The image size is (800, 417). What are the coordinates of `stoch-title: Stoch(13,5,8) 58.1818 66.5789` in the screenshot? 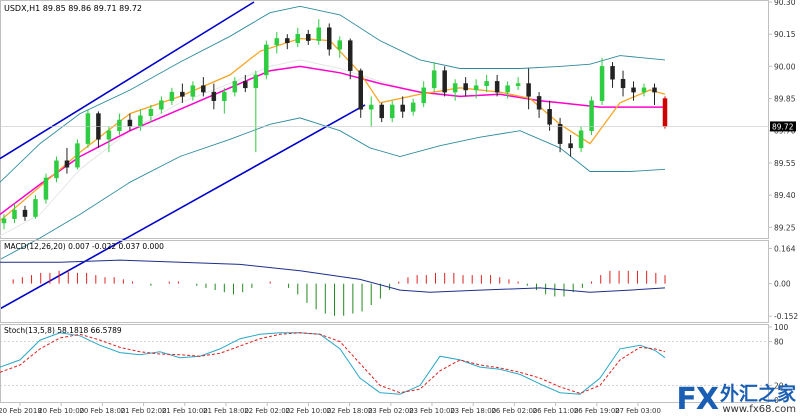 It's located at (63, 330).